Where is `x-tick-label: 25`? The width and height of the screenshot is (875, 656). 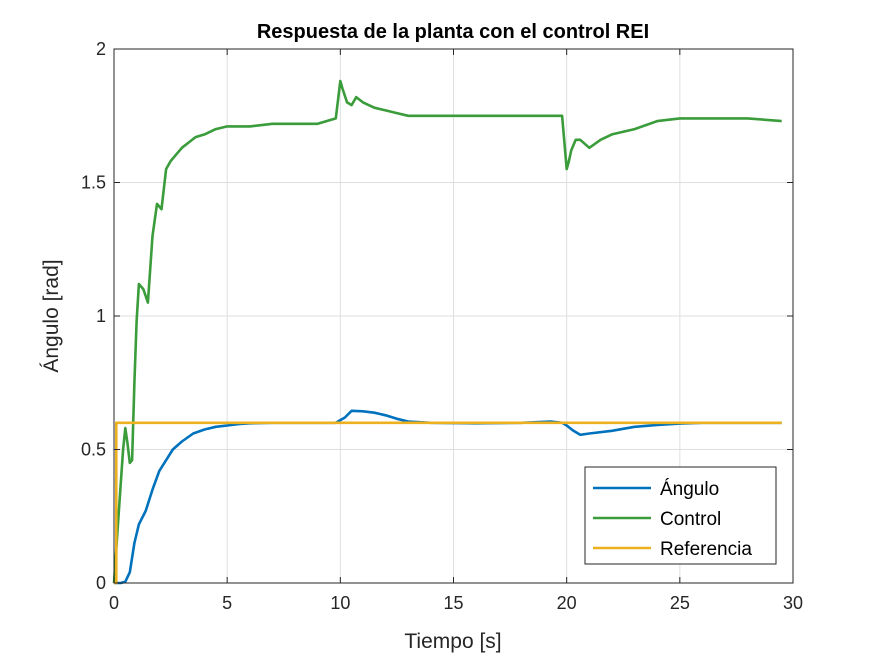 x-tick-label: 25 is located at coordinates (680, 603).